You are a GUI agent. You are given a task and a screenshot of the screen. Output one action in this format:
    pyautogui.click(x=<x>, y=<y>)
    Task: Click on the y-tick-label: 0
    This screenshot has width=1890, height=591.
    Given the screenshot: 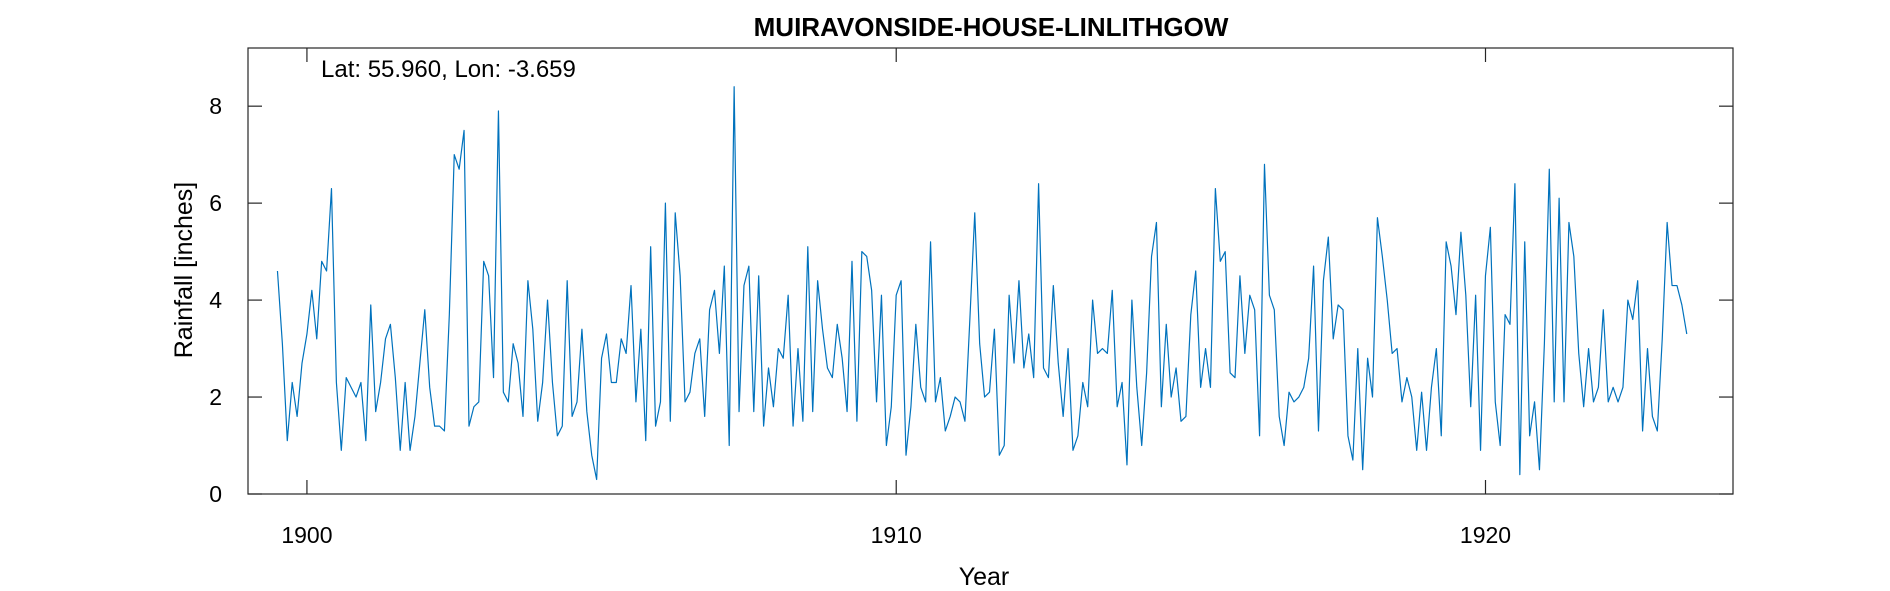 What is the action you would take?
    pyautogui.click(x=215, y=494)
    